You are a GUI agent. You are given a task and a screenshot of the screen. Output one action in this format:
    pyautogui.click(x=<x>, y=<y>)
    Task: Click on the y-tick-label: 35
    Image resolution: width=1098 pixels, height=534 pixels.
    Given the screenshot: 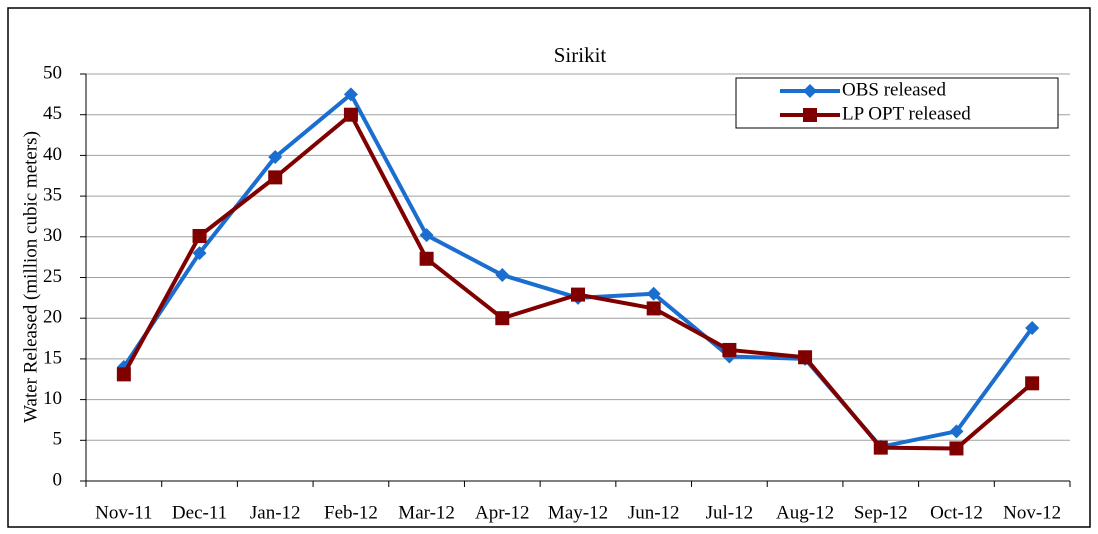 What is the action you would take?
    pyautogui.click(x=52, y=194)
    